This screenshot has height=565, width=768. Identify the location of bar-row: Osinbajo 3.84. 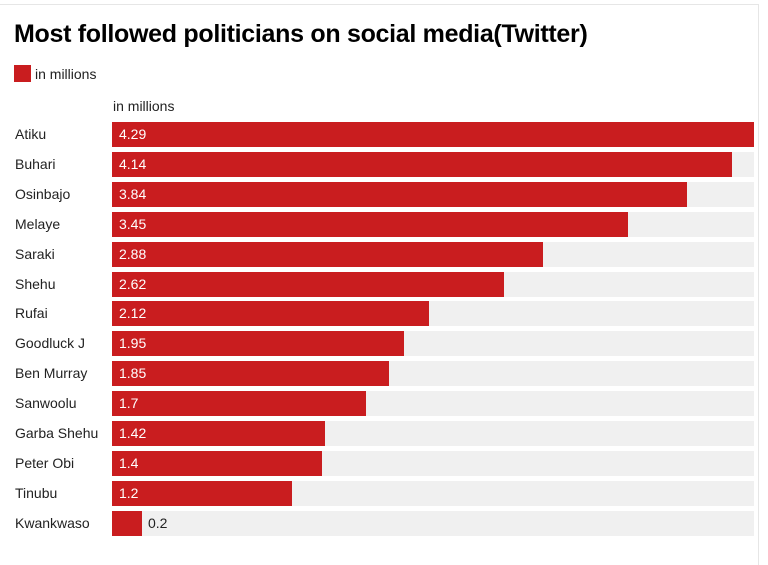
(384, 194).